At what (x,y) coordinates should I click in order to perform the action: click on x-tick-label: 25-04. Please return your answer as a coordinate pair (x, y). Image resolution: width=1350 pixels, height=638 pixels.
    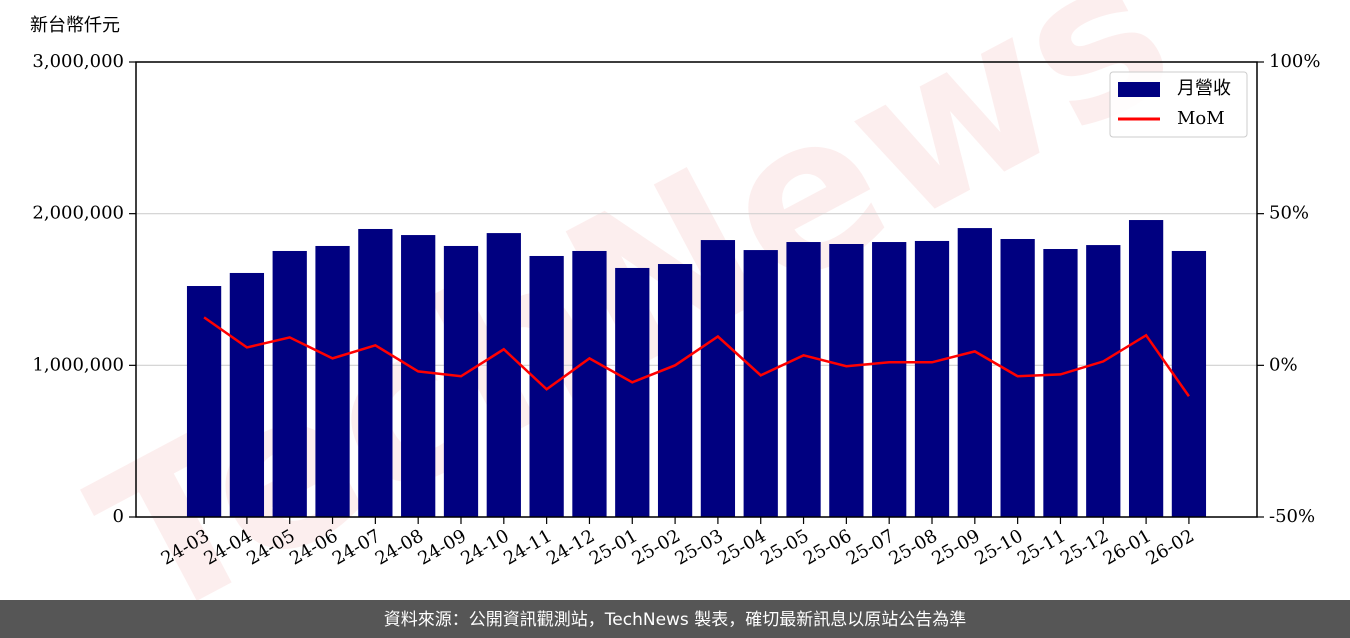
    Looking at the image, I should click on (741, 547).